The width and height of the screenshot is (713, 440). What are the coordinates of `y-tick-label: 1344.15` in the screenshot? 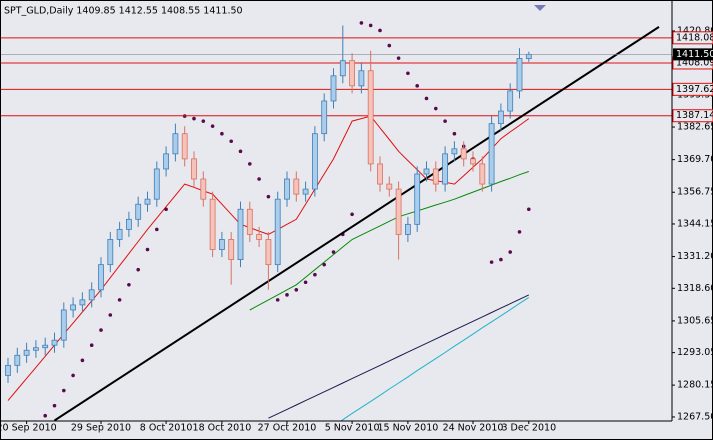 It's located at (695, 223).